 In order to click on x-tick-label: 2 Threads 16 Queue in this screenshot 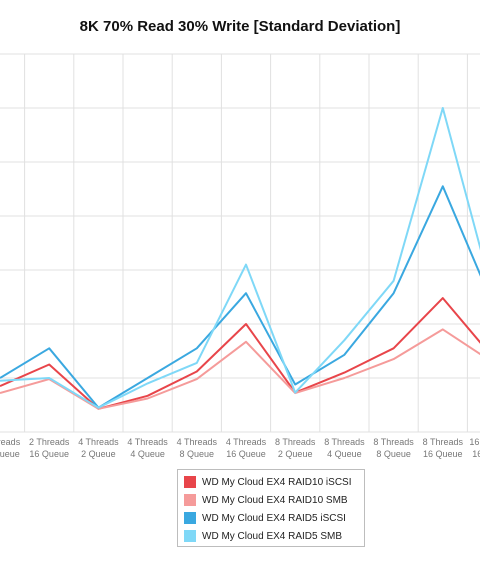, I will do `click(49, 448)`.